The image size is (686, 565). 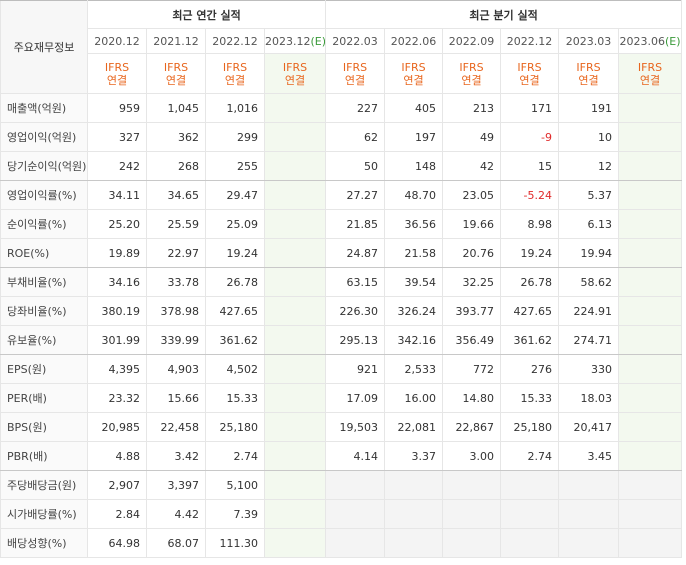 What do you see at coordinates (355, 224) in the screenshot?
I see `value-cell: 21.85` at bounding box center [355, 224].